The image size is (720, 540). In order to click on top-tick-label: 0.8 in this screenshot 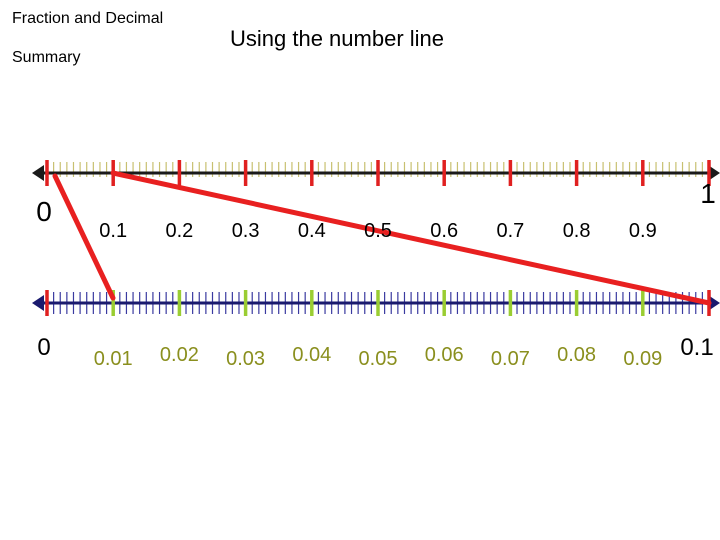, I will do `click(576, 231)`.